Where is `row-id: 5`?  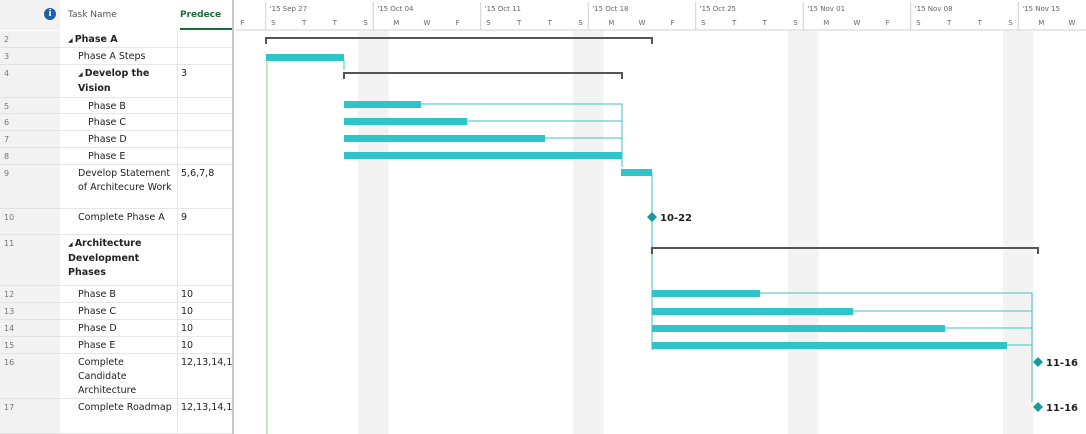 row-id: 5 is located at coordinates (30, 106).